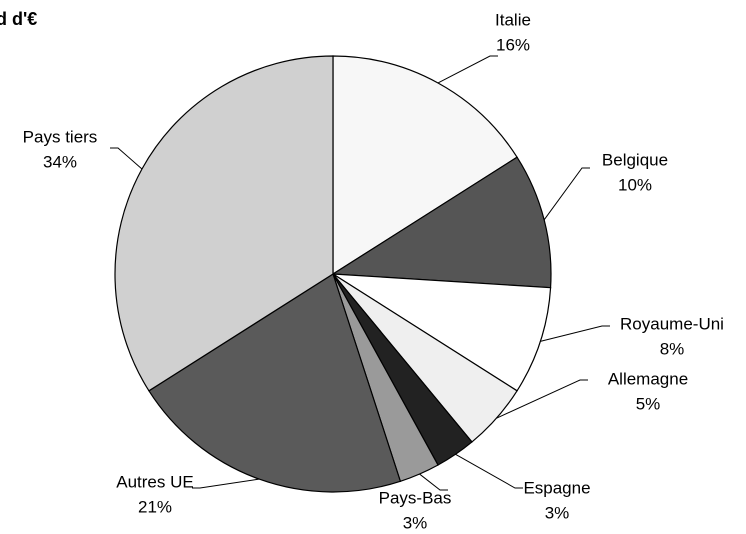  I want to click on slice-label: Pays-Bas, so click(415, 497).